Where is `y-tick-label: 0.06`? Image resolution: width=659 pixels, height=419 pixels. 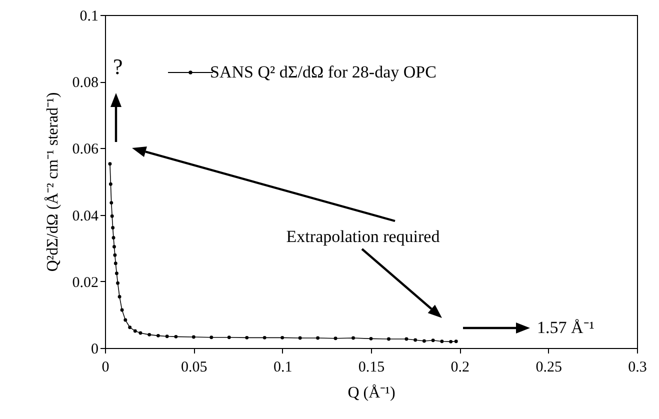 y-tick-label: 0.06 is located at coordinates (85, 150).